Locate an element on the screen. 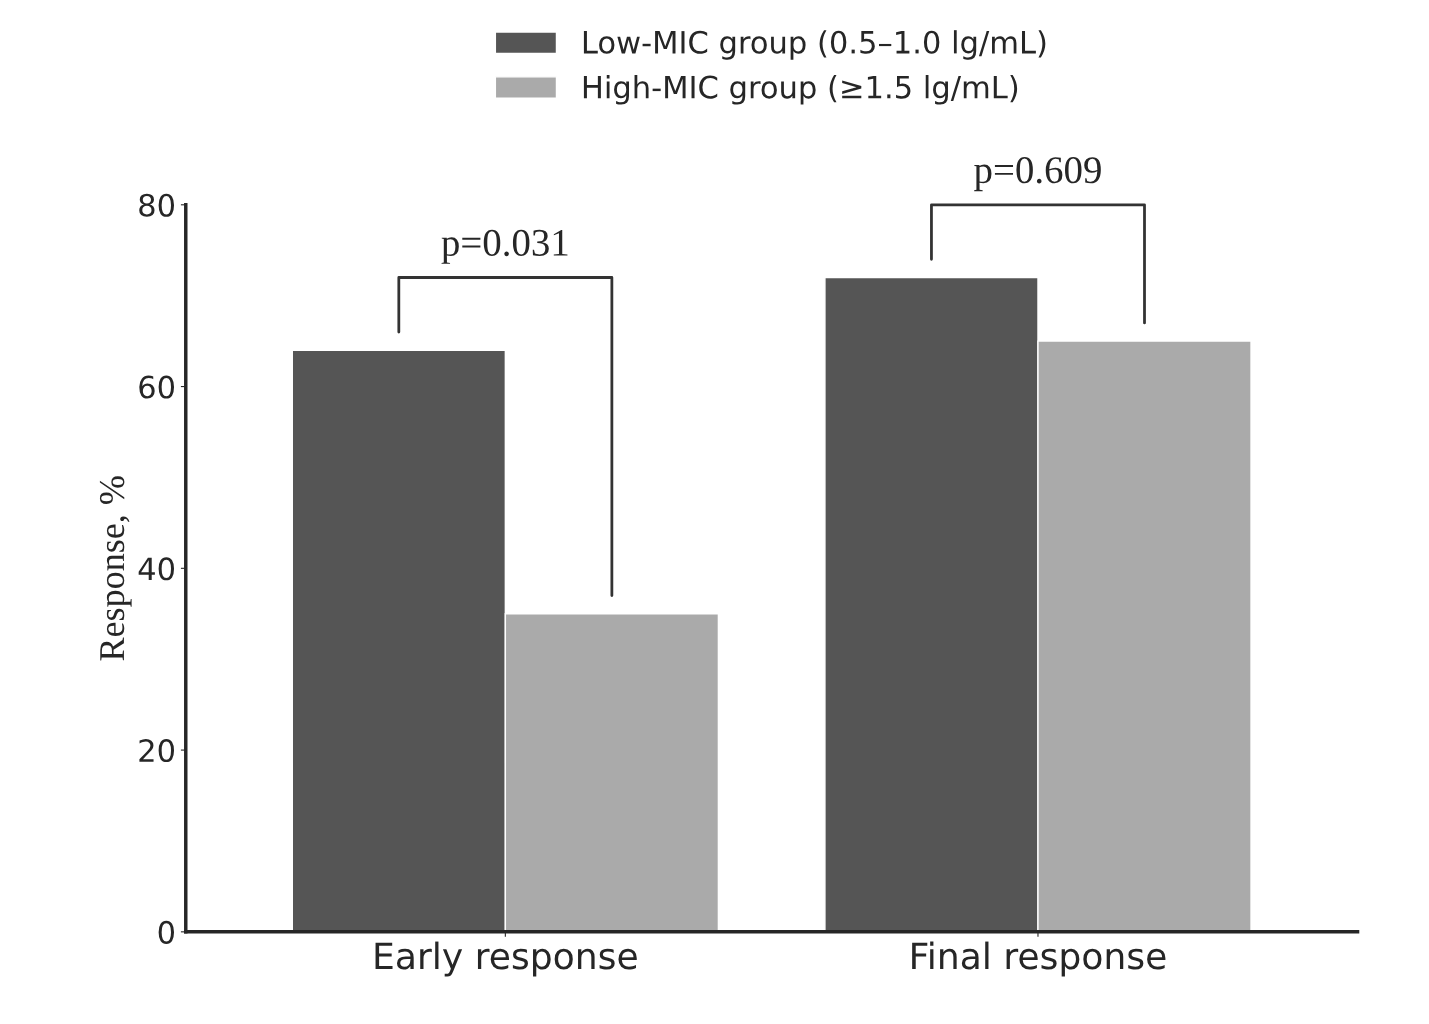  annotation: p=0.031 is located at coordinates (504, 246).